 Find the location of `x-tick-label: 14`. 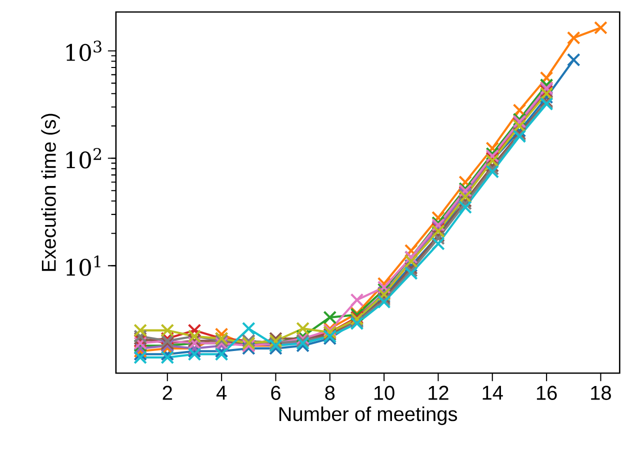

x-tick-label: 14 is located at coordinates (492, 393).